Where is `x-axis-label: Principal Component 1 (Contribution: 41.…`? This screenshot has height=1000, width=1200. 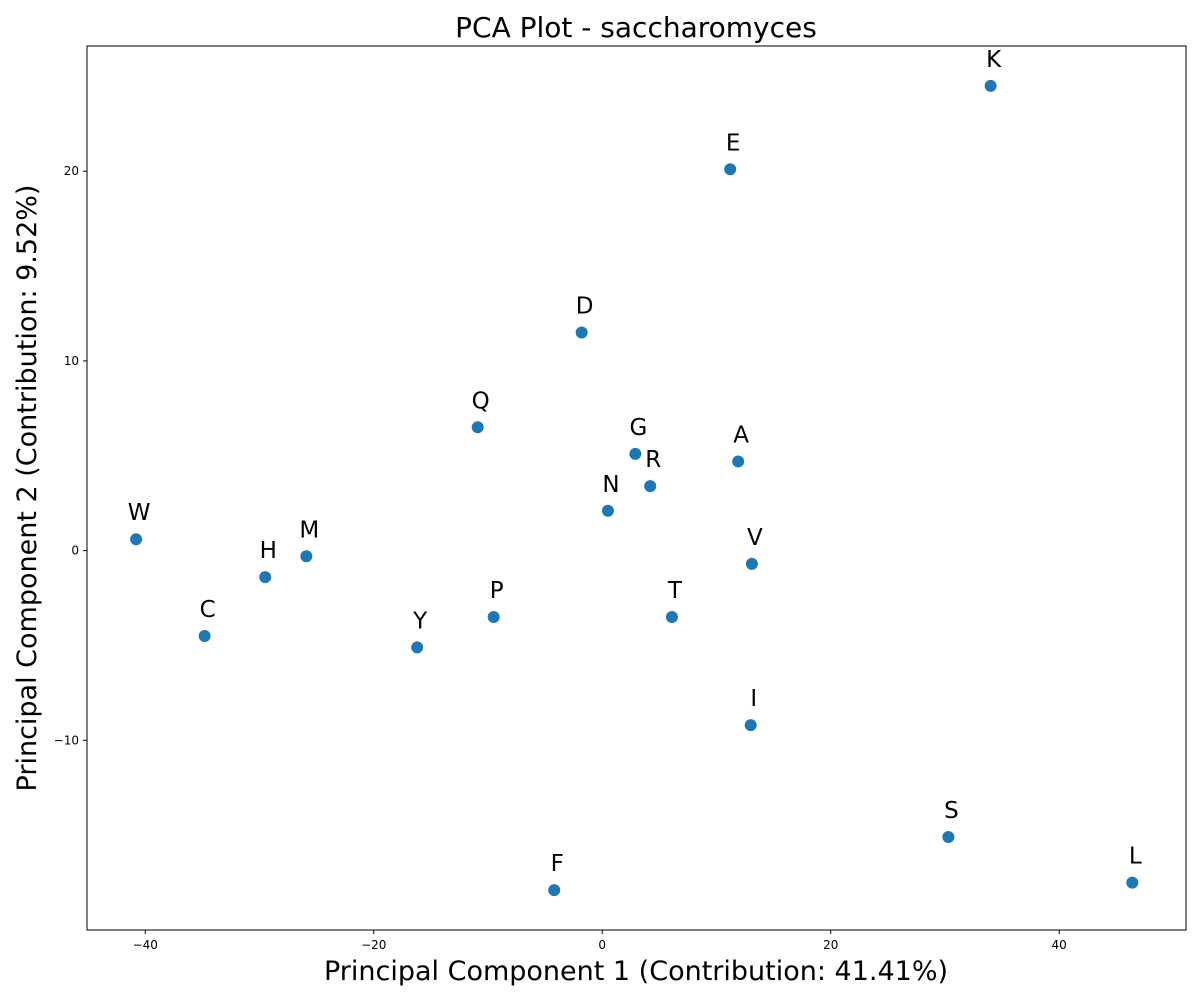
x-axis-label: Principal Component 1 (Contribution: 41.… is located at coordinates (636, 971).